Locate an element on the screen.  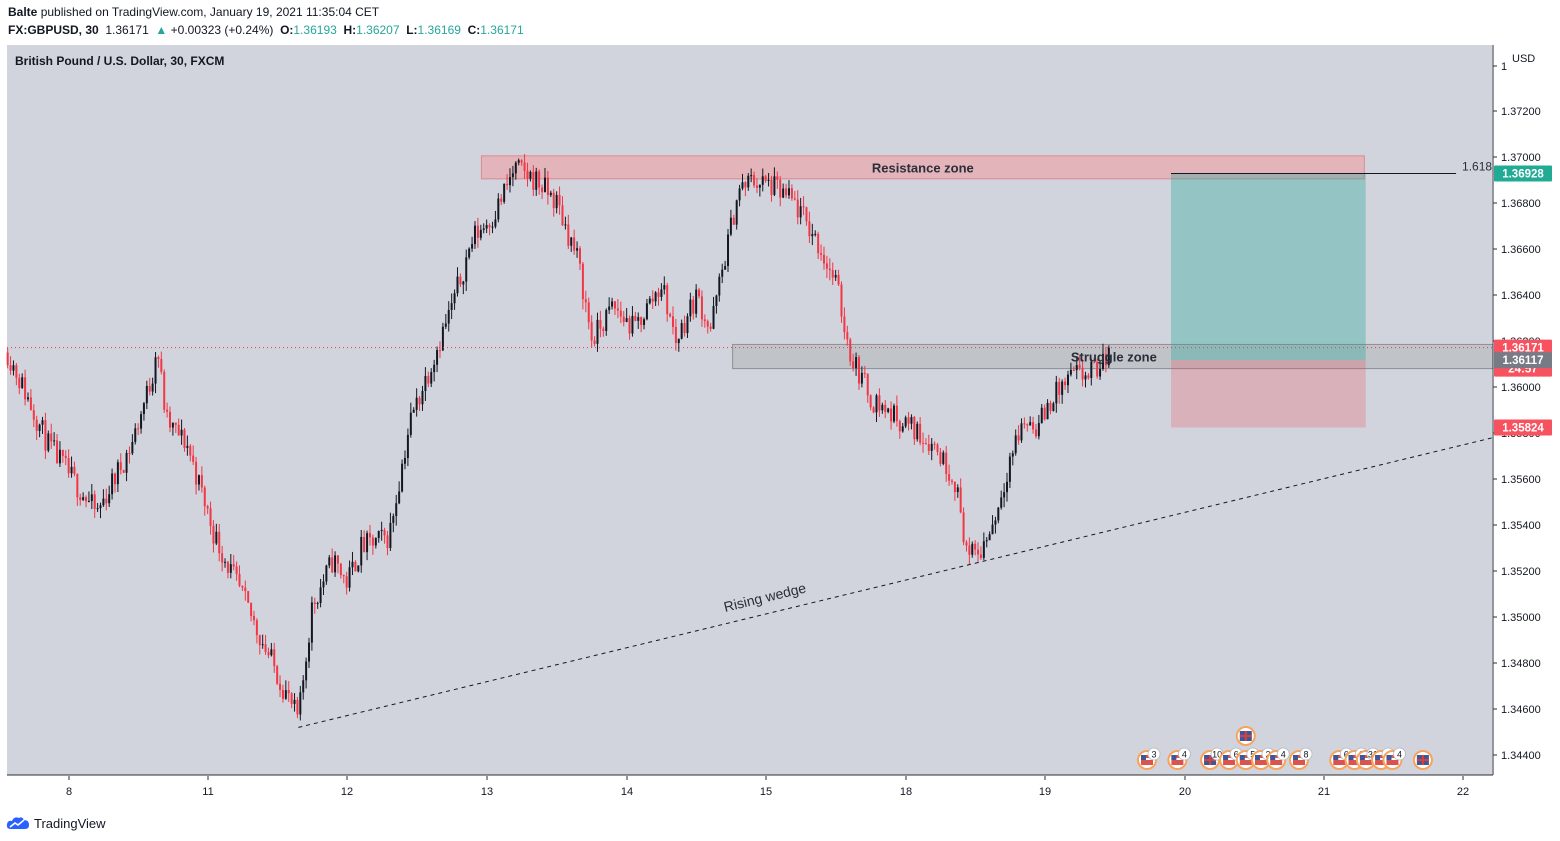
y-tick-label: 1.35600 is located at coordinates (1521, 480).